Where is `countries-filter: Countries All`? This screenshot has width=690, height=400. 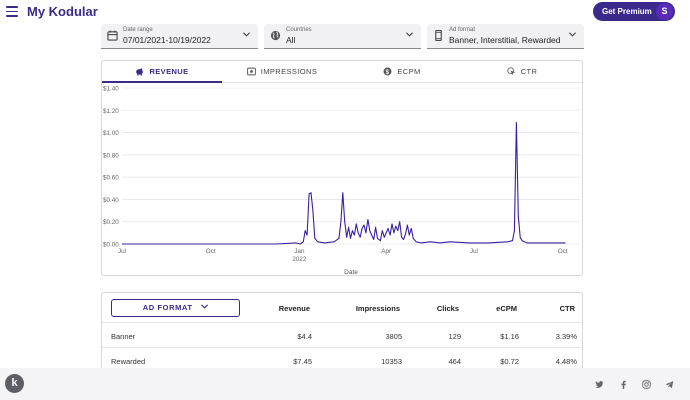 countries-filter: Countries All is located at coordinates (342, 36).